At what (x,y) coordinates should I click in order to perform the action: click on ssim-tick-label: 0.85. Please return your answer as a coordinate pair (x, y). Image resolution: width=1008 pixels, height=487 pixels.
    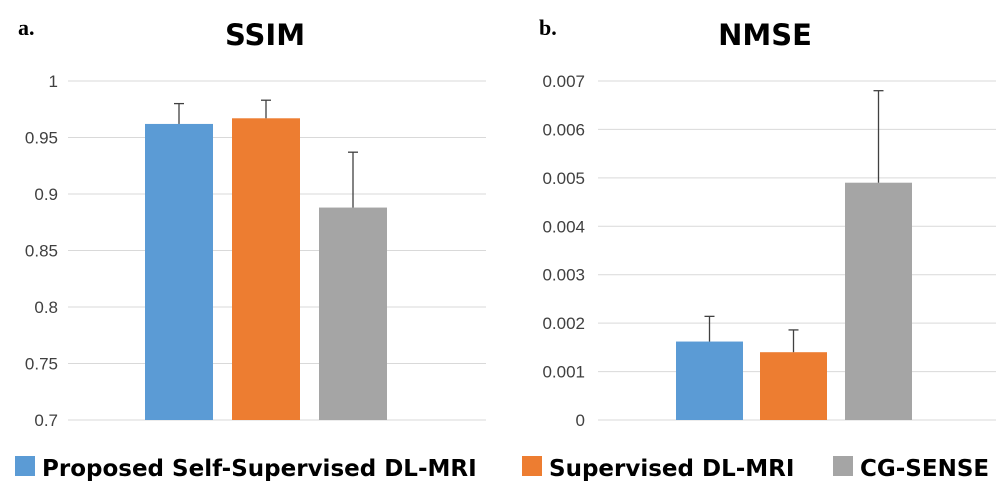
    Looking at the image, I should click on (41, 251).